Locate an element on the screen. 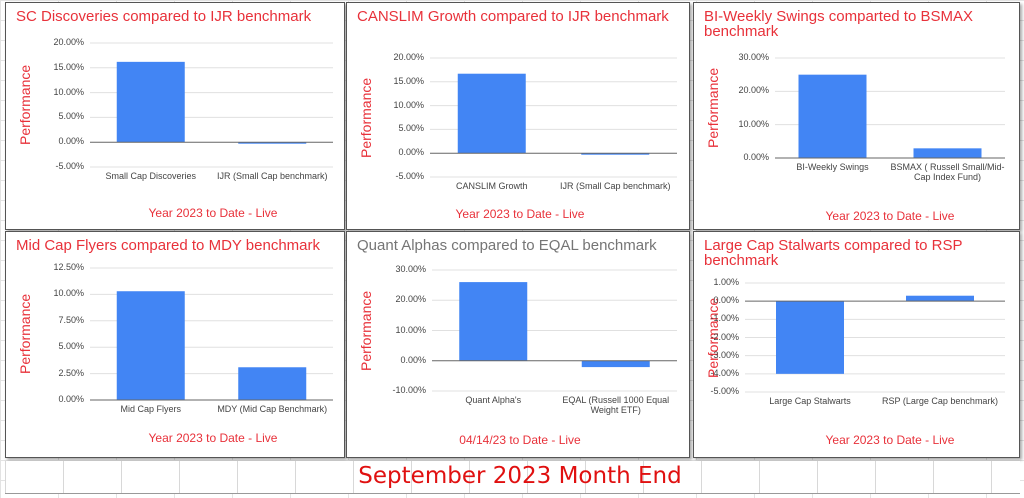  chart-title: SC Discoveries compared to IJR benchmark is located at coordinates (164, 16).